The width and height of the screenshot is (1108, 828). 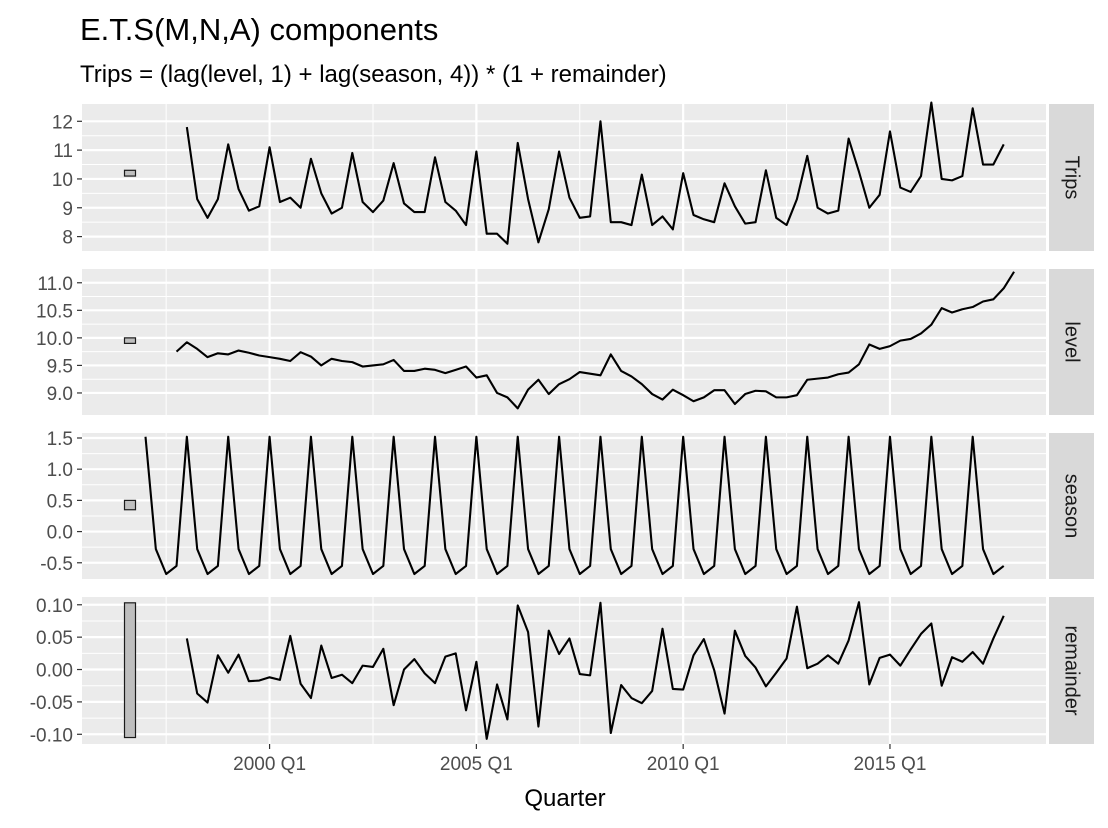 What do you see at coordinates (683, 764) in the screenshot?
I see `x-tick-label: 2010 Q1` at bounding box center [683, 764].